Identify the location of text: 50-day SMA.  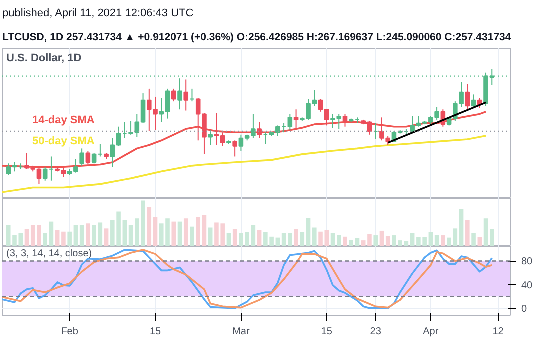
(63, 142).